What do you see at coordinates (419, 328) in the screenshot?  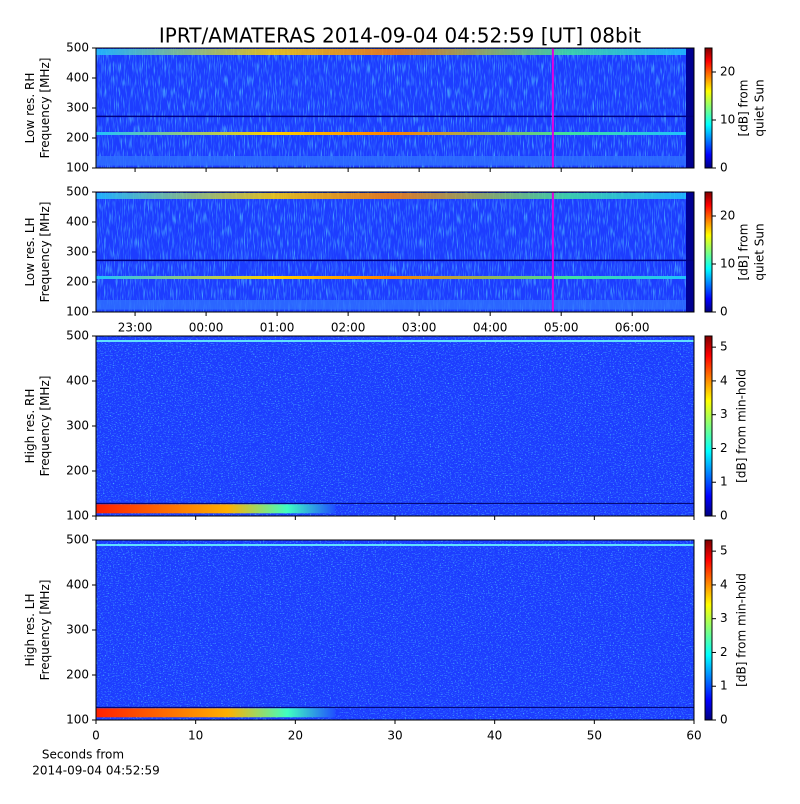 I see `x-tick-label: 03:00` at bounding box center [419, 328].